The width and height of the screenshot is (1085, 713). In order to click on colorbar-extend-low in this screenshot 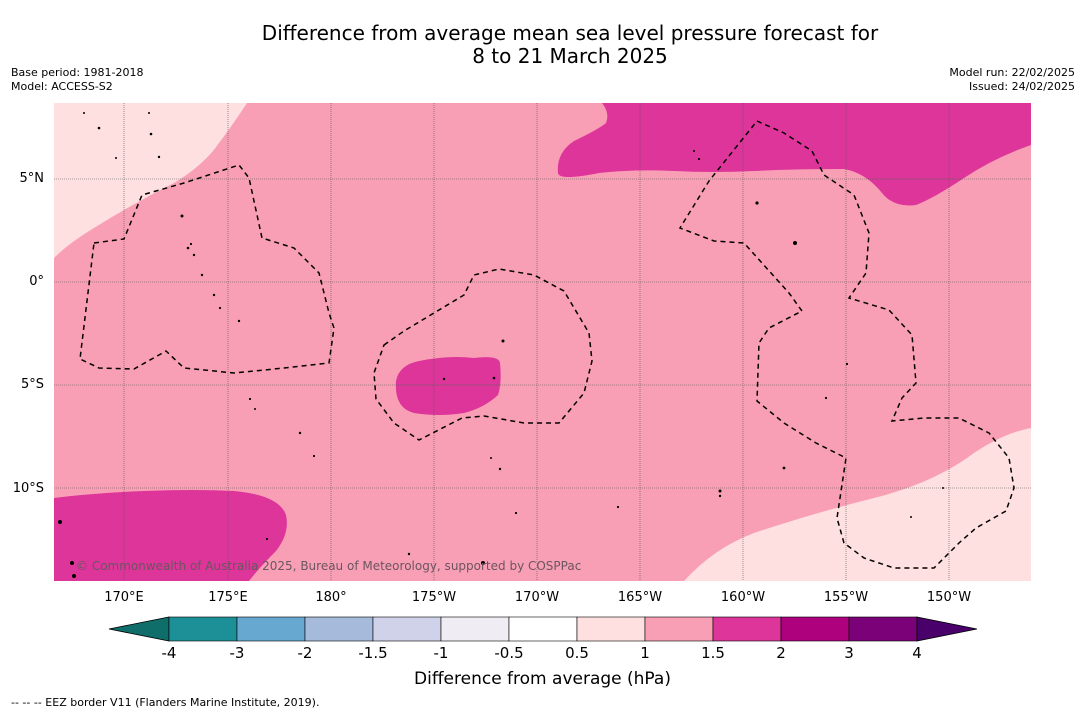, I will do `click(139, 629)`.